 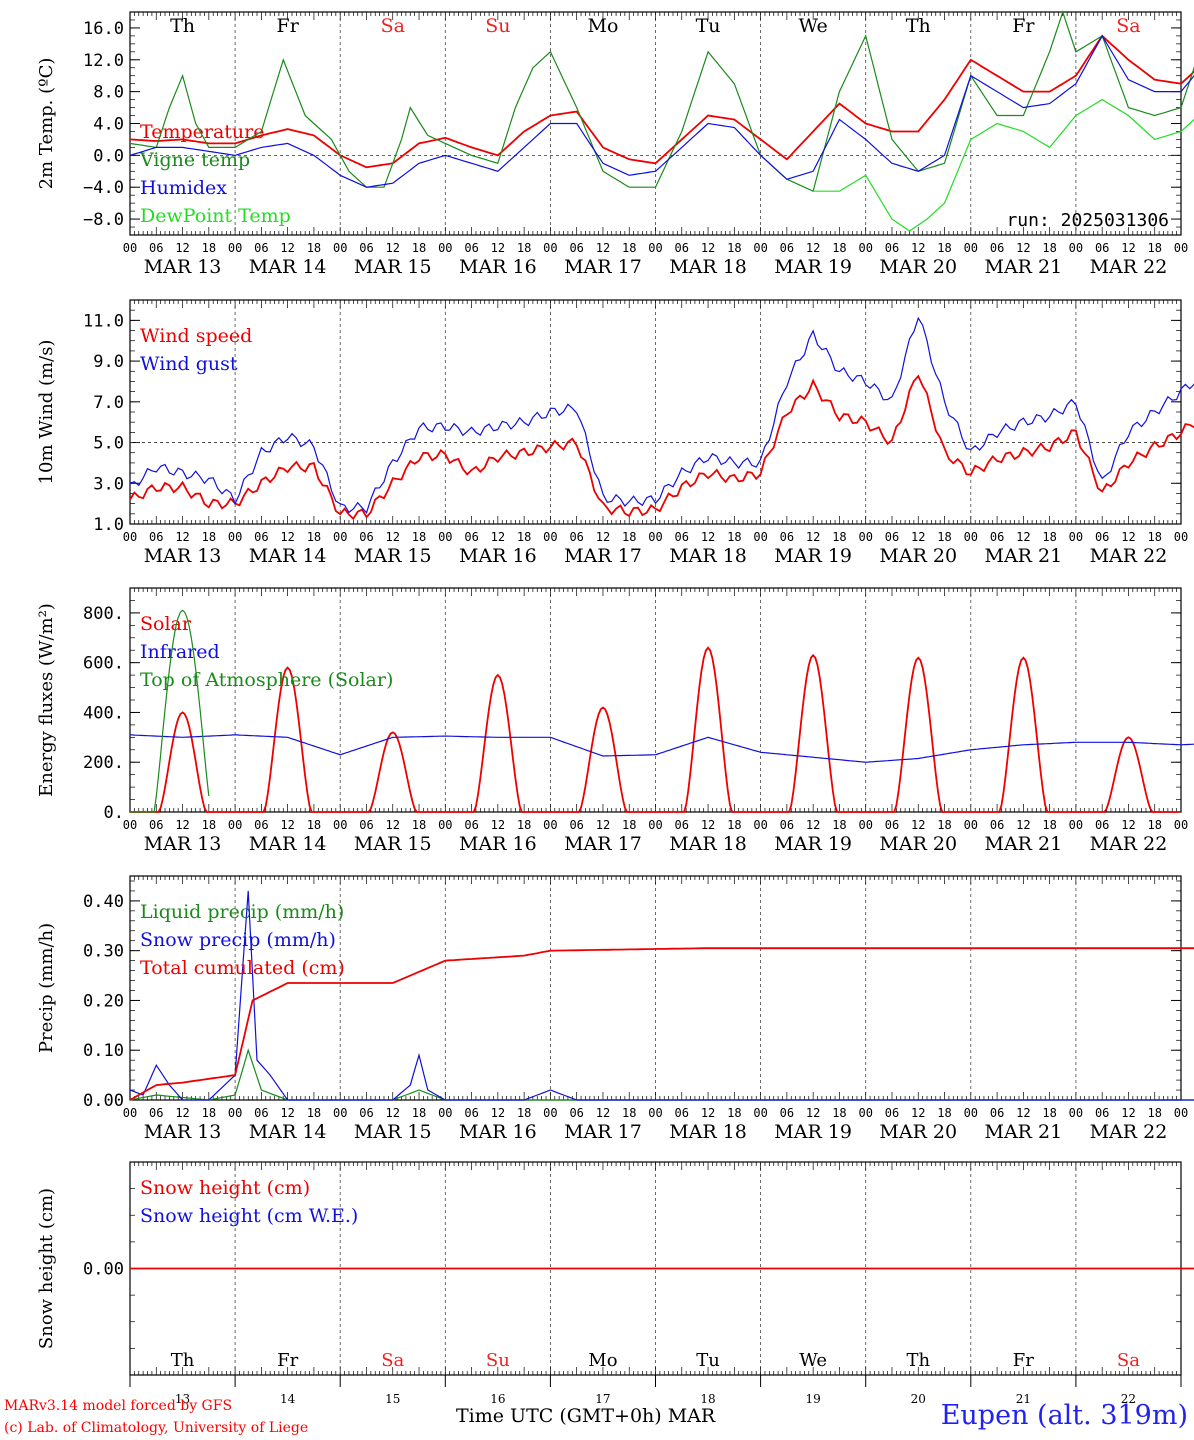 What do you see at coordinates (46, 124) in the screenshot?
I see `temp-y-axis-title: 2m Temp. (ºC)` at bounding box center [46, 124].